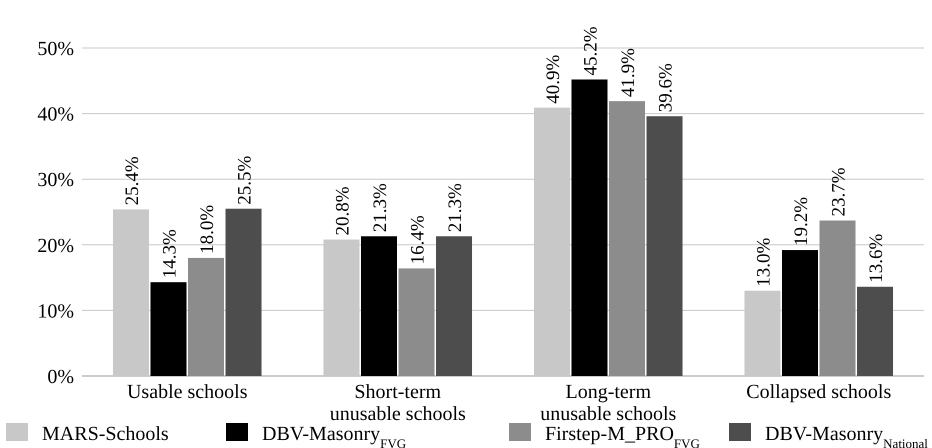 This screenshot has height=448, width=932. I want to click on y-tick-label: 20%, so click(55, 245).